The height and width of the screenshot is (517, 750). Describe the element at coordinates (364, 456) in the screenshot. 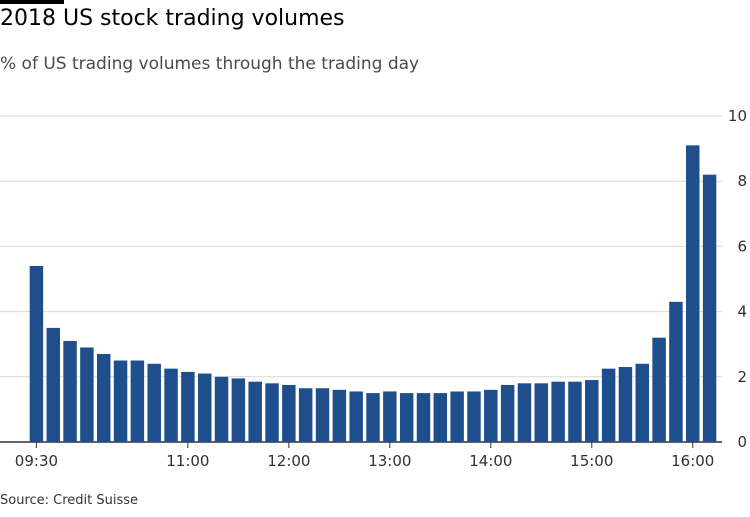

I see `x-axis: 09:30 11:00 12:00 13:00 14:00 15:00 16:00` at that location.